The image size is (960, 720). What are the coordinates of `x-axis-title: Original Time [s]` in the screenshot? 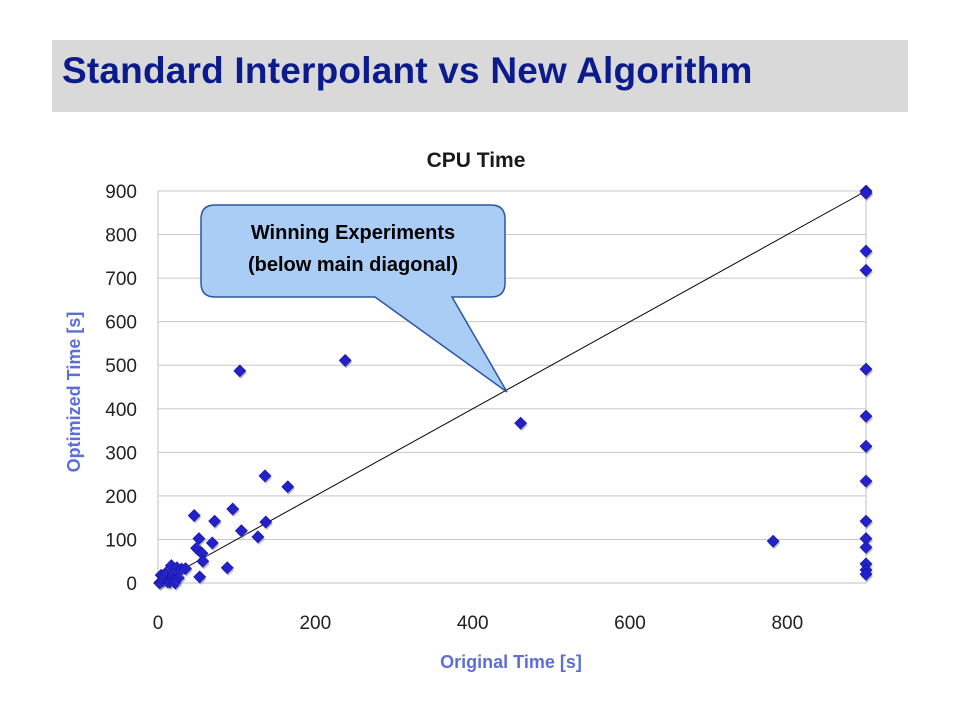 It's located at (511, 662).